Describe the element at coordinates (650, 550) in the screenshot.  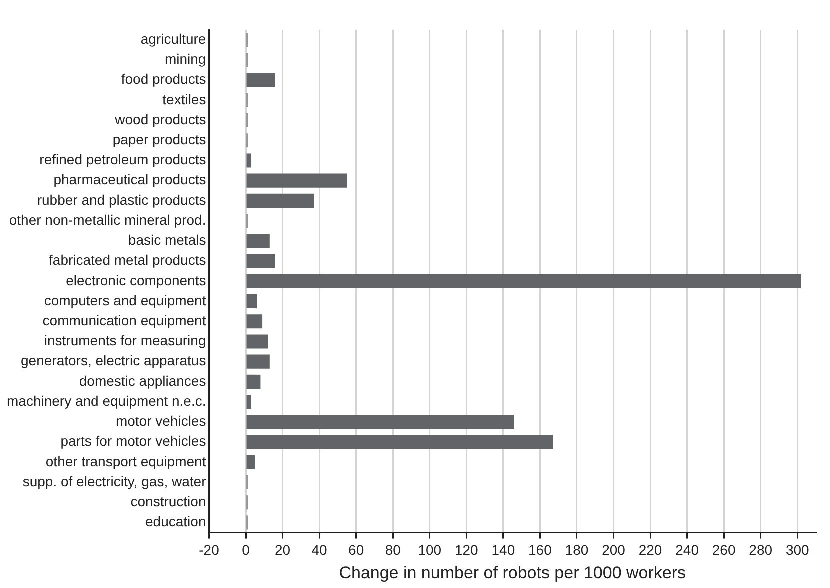
I see `x-tick-label: 220` at that location.